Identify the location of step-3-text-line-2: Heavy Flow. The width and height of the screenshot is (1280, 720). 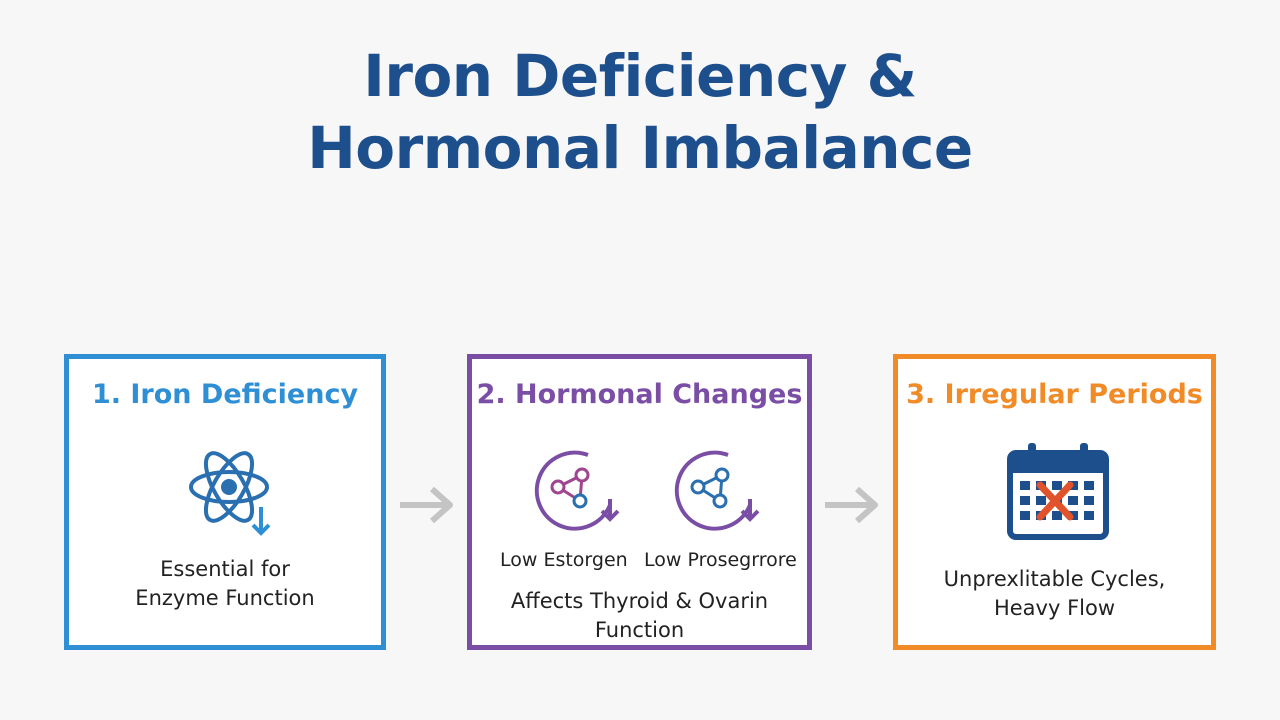
(1054, 608).